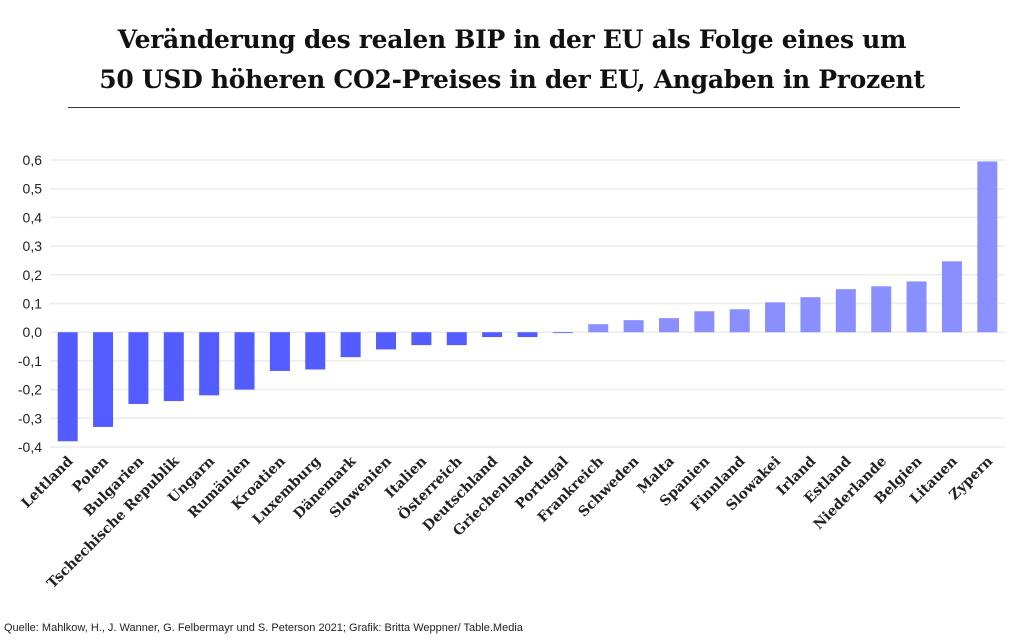 The image size is (1024, 639). What do you see at coordinates (47, 482) in the screenshot?
I see `x-tick-label: Lettland` at bounding box center [47, 482].